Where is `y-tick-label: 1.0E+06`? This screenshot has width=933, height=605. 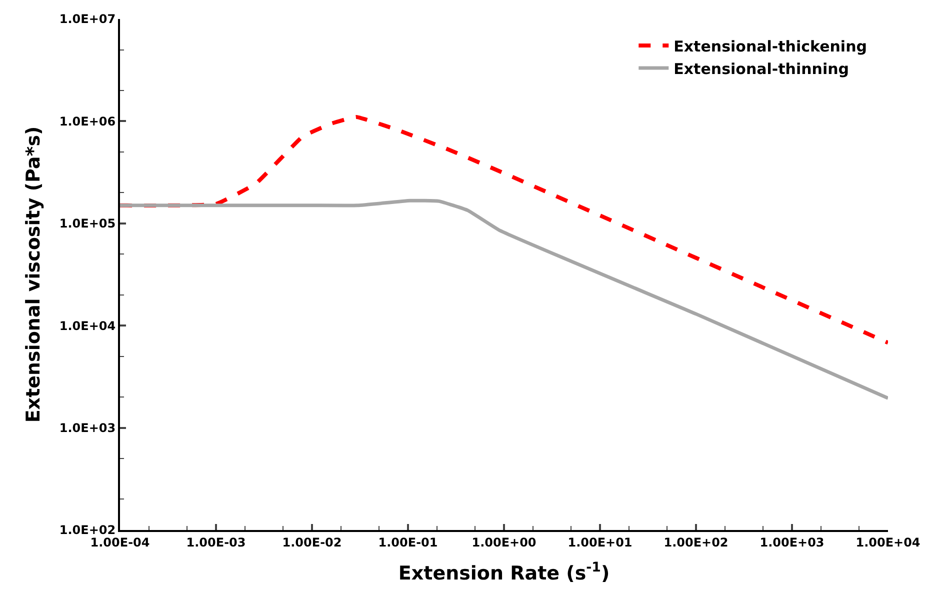
y-tick-label: 1.0E+06 is located at coordinates (87, 121).